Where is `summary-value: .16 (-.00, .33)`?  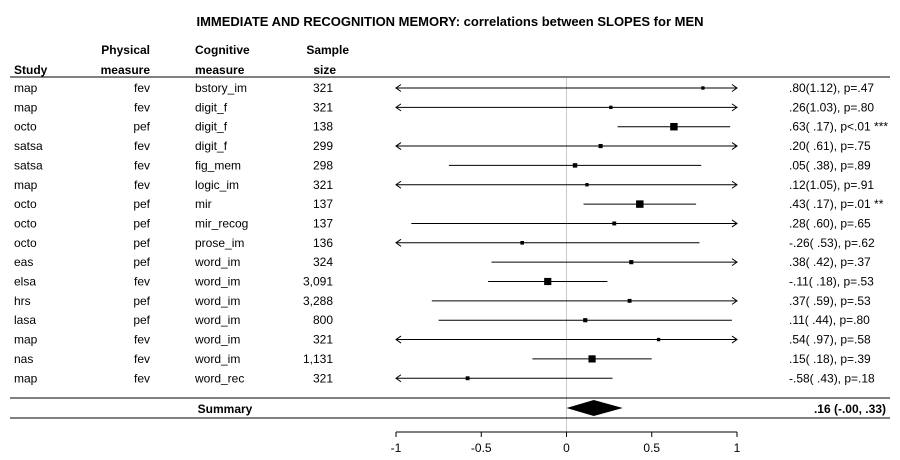
summary-value: .16 (-.00, .33) is located at coordinates (850, 409).